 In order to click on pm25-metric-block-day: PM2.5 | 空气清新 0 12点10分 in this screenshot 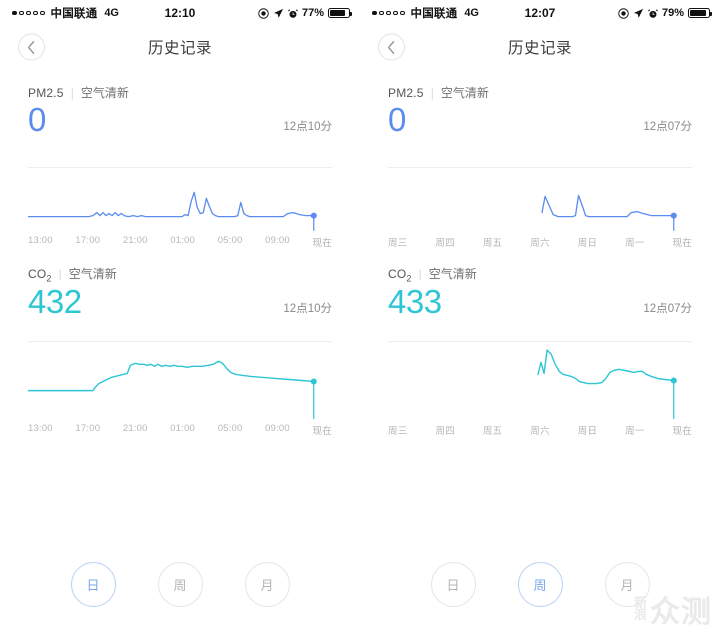, I will do `click(180, 103)`.